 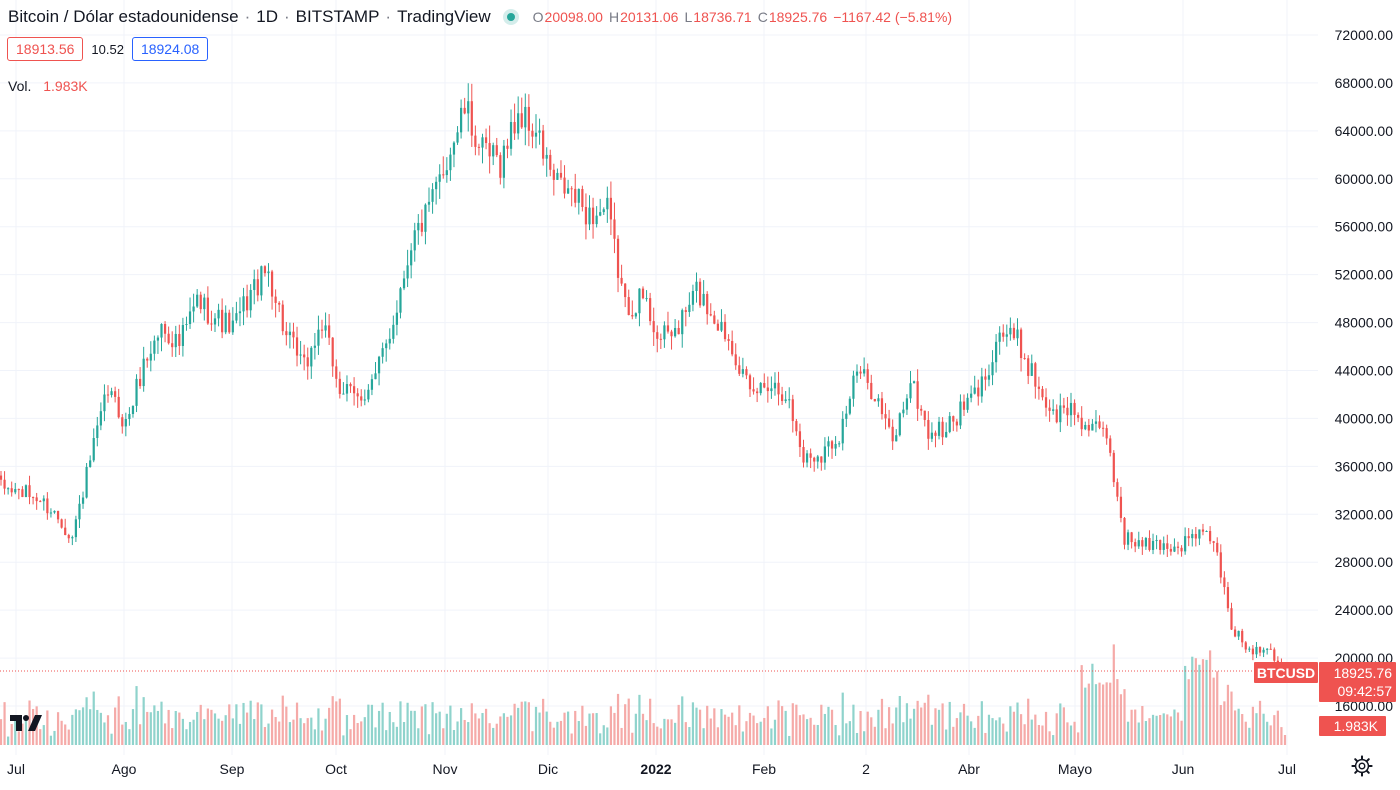 What do you see at coordinates (170, 49) in the screenshot?
I see `buy-button: 18924.08` at bounding box center [170, 49].